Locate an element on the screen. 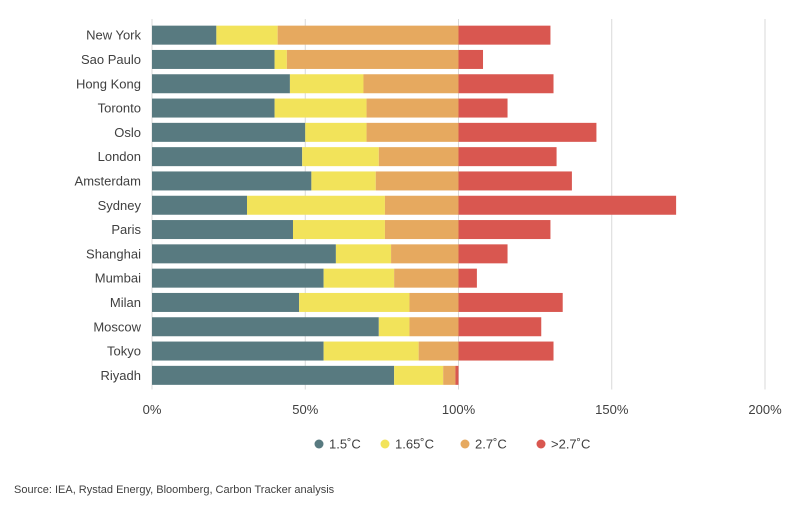 The height and width of the screenshot is (507, 800). legend-label: >2.7˚C is located at coordinates (570, 444).